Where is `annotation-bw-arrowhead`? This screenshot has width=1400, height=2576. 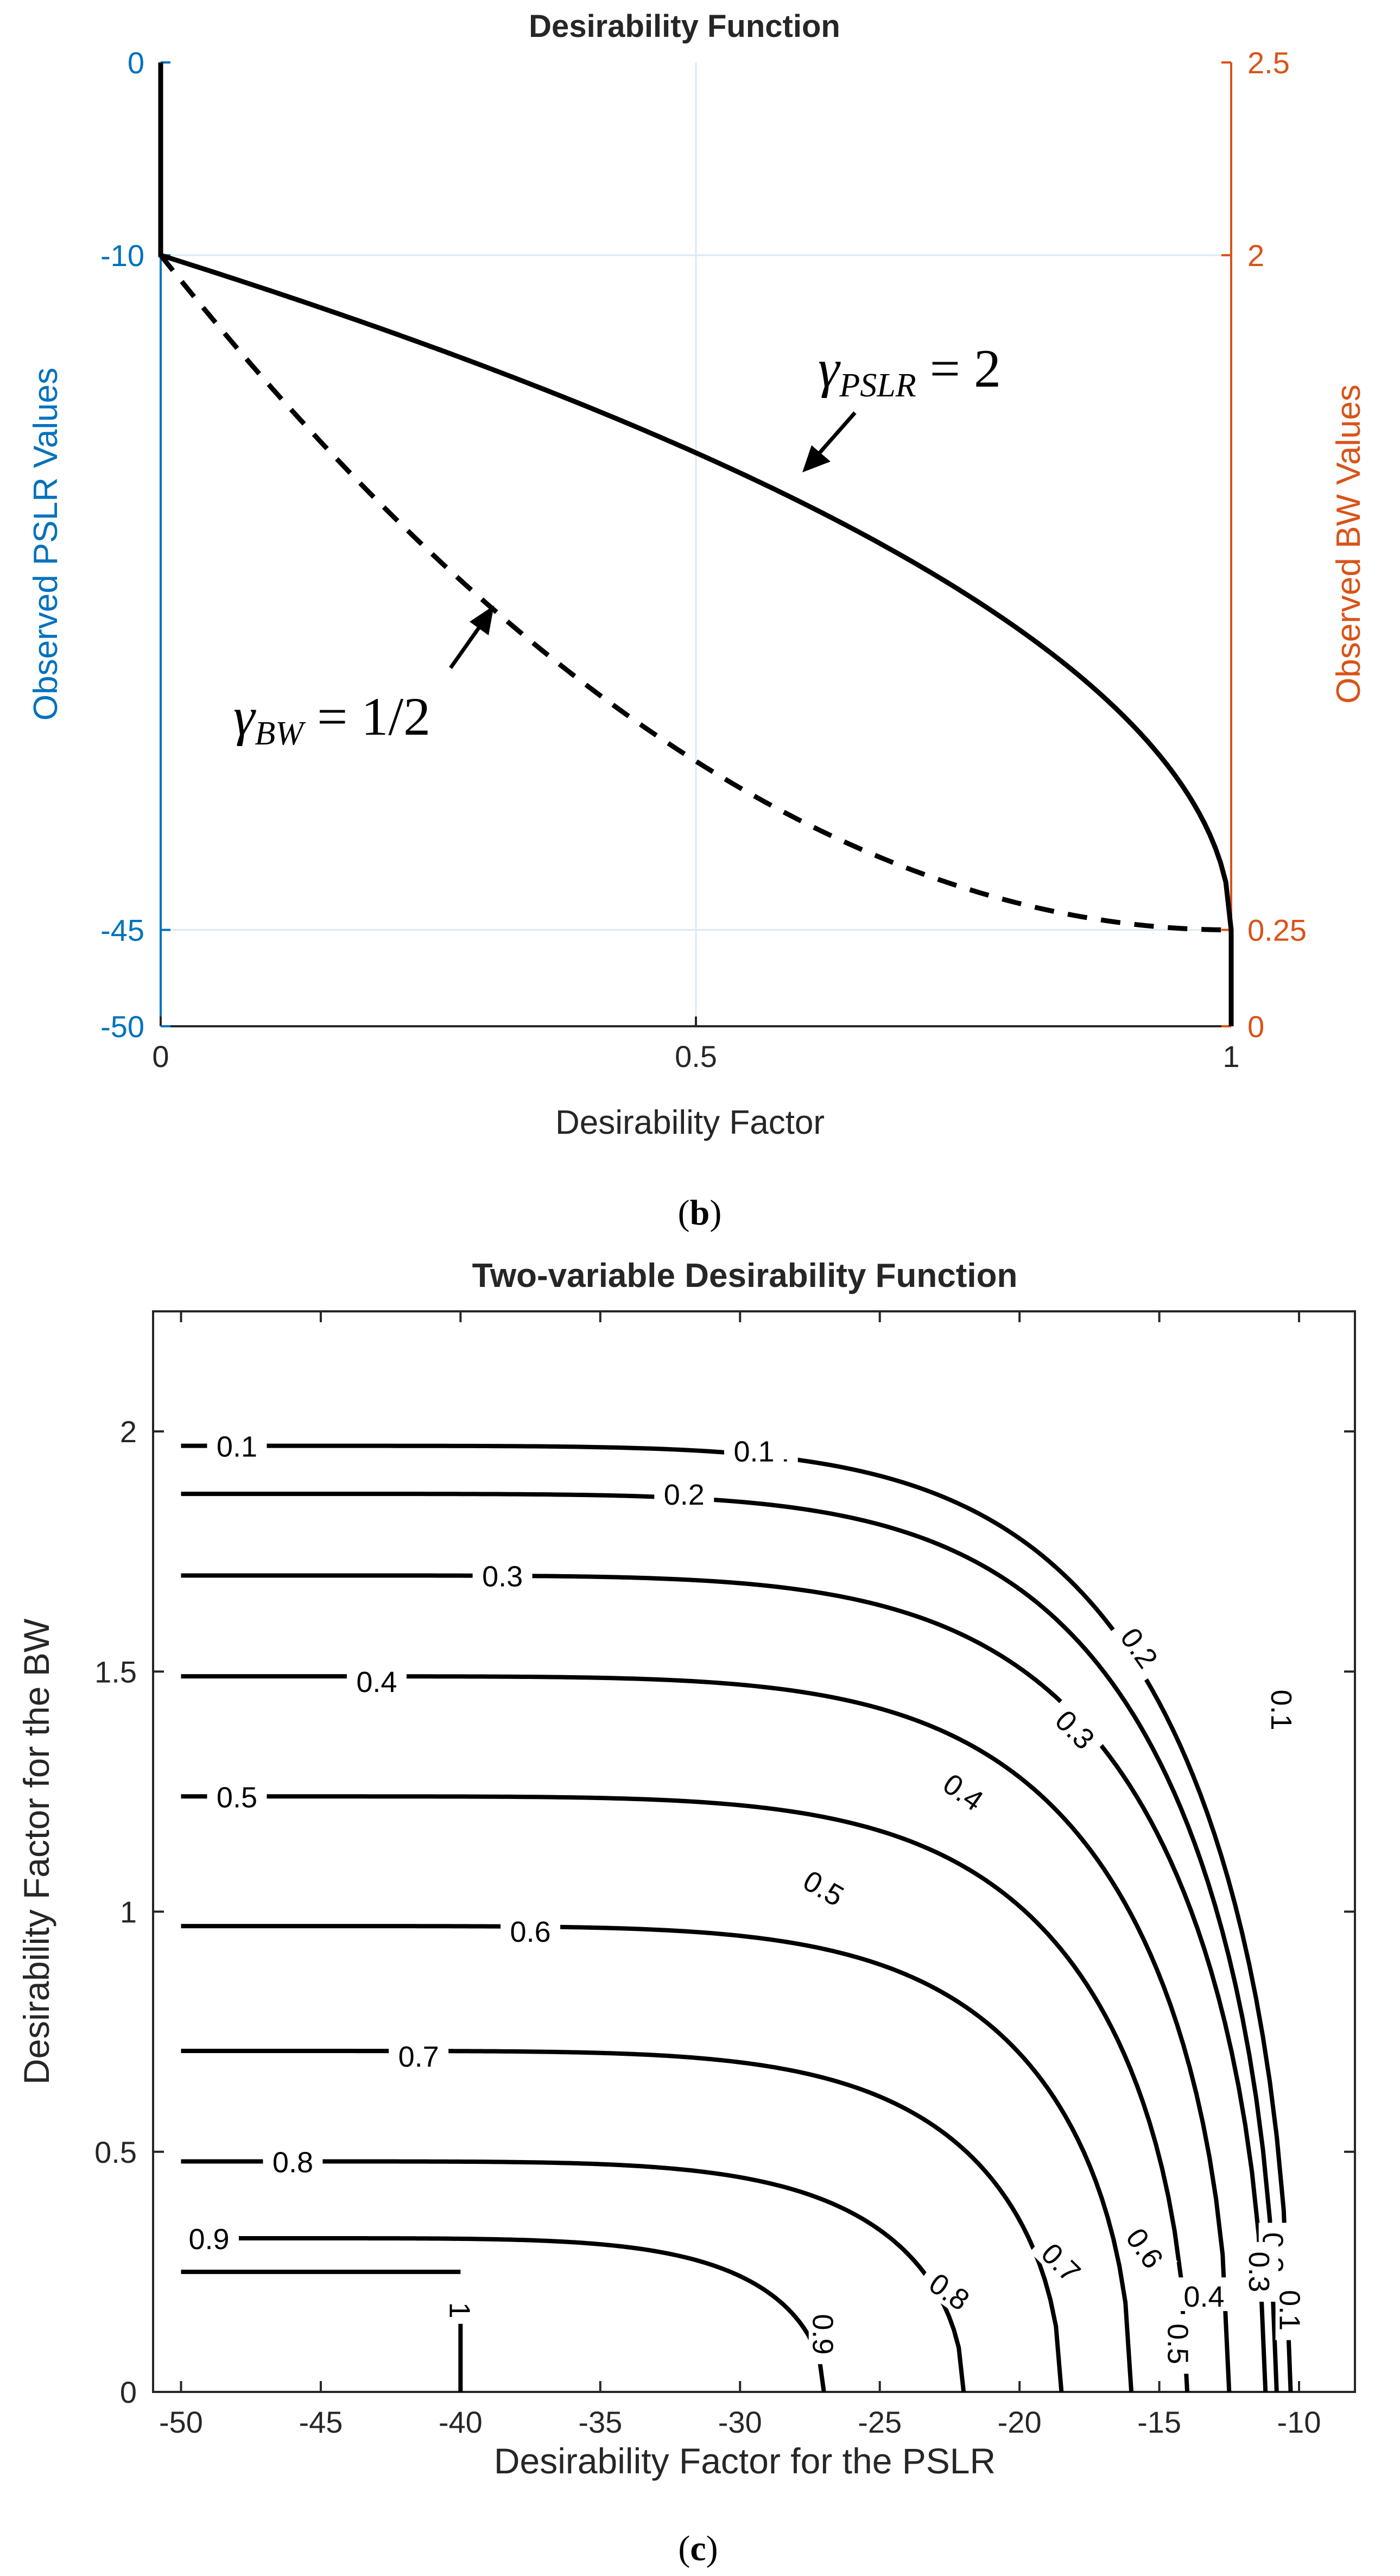 annotation-bw-arrowhead is located at coordinates (482, 620).